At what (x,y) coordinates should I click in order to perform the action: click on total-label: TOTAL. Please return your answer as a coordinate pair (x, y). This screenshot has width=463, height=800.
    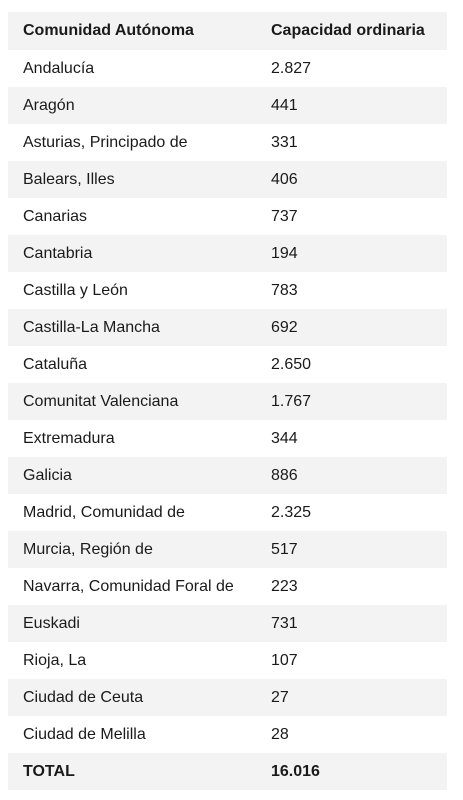
    Looking at the image, I should click on (132, 771).